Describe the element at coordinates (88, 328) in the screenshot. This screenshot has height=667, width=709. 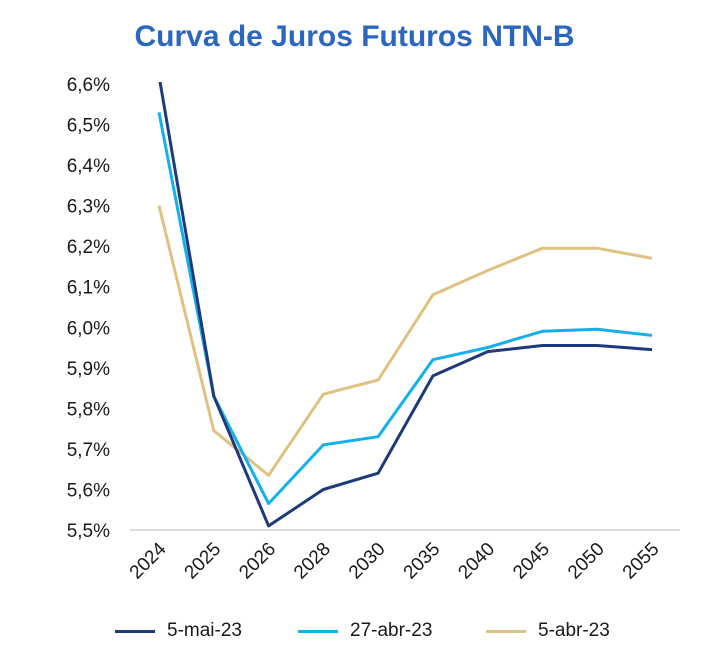
I see `y-tick-label: 6,0%` at that location.